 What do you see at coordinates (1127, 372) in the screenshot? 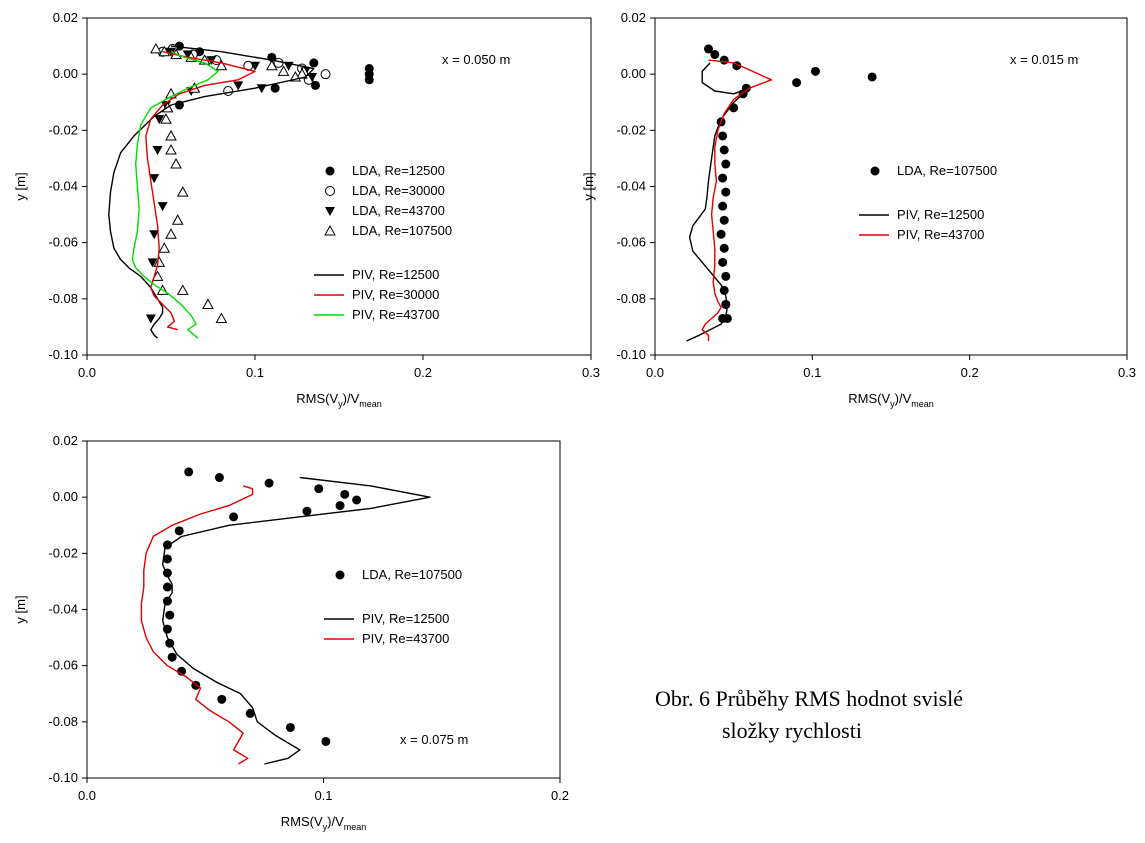
I see `x-tick-label: 0.3` at bounding box center [1127, 372].